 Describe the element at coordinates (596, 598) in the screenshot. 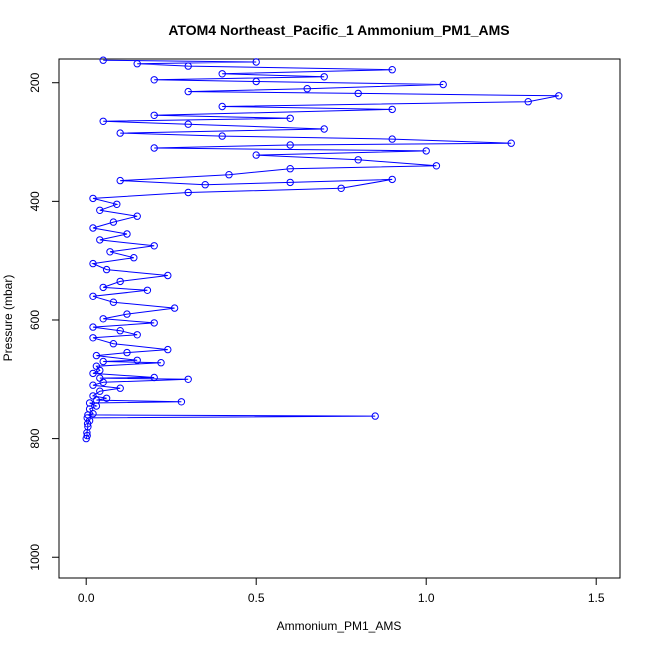

I see `x-tick-label: 1.5` at that location.